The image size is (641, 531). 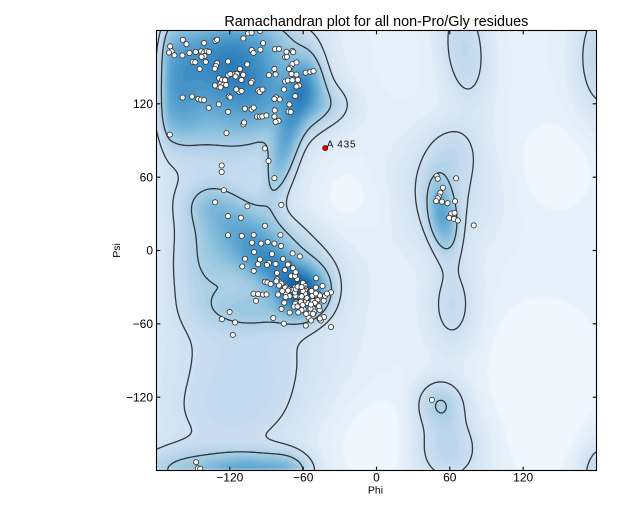 I want to click on svg-text: A 435, so click(x=342, y=144).